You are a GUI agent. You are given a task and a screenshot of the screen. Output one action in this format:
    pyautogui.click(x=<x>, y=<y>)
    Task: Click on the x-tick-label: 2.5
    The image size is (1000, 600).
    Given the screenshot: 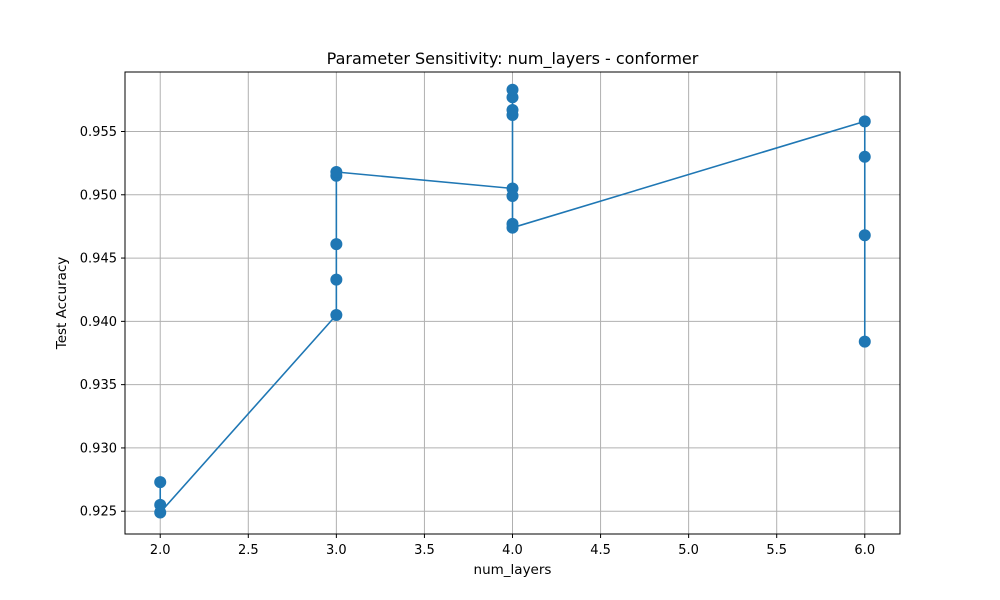 What is the action you would take?
    pyautogui.click(x=248, y=550)
    